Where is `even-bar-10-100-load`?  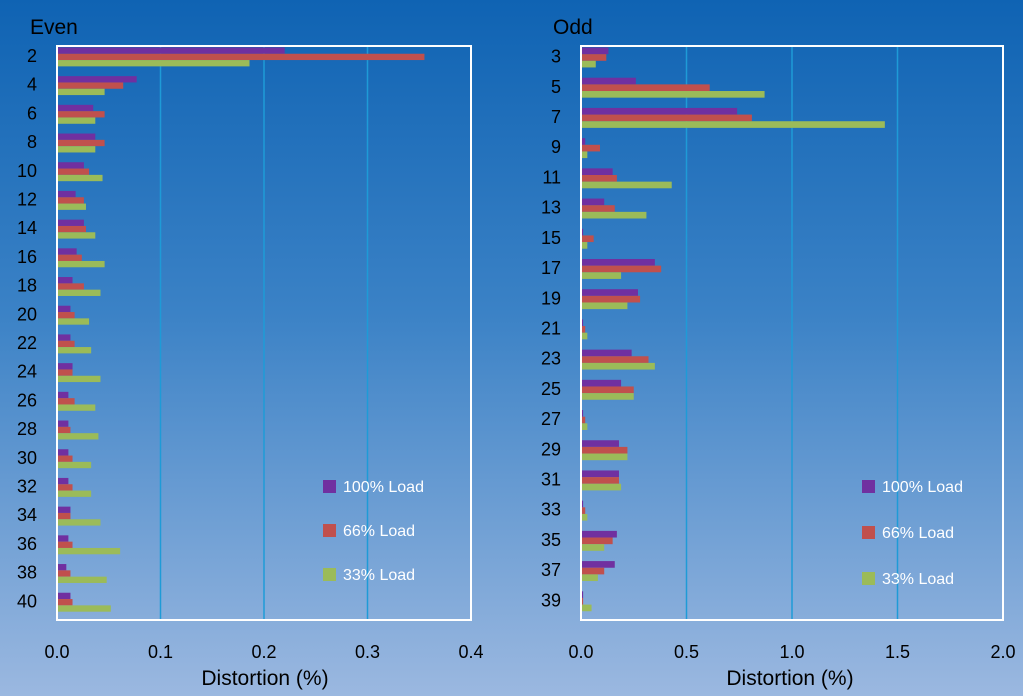
even-bar-10-100-load is located at coordinates (70, 165).